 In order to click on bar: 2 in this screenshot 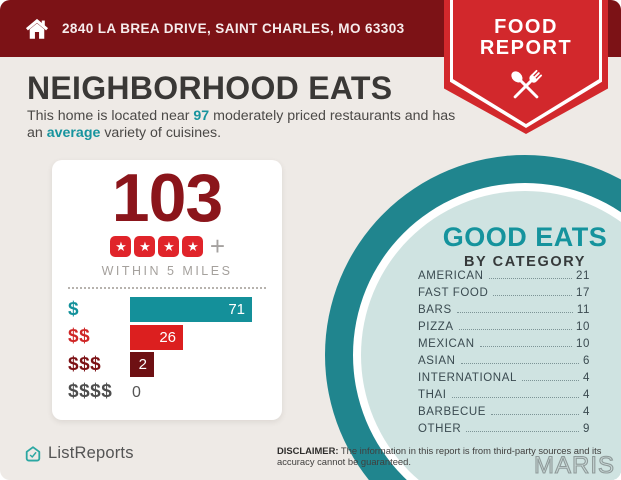, I will do `click(142, 365)`.